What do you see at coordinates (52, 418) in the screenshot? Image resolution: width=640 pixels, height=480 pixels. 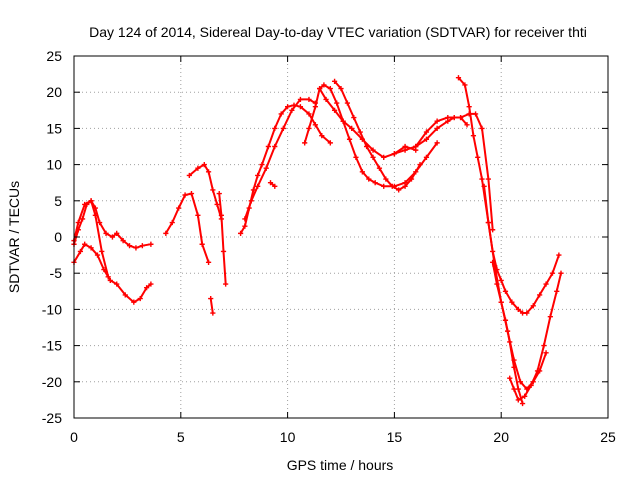 I see `y-tick-label: -25` at bounding box center [52, 418].